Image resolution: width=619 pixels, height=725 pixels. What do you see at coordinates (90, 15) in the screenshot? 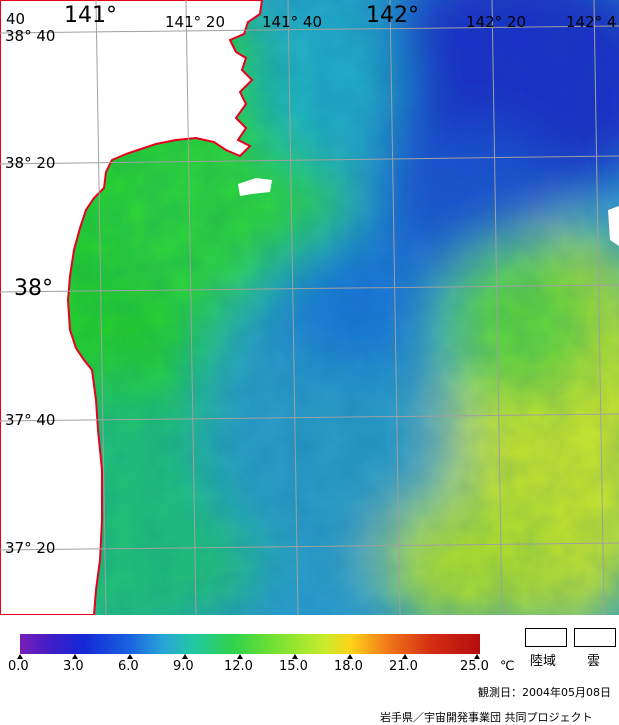
I see `lon-label-141-00: 141°` at bounding box center [90, 15].